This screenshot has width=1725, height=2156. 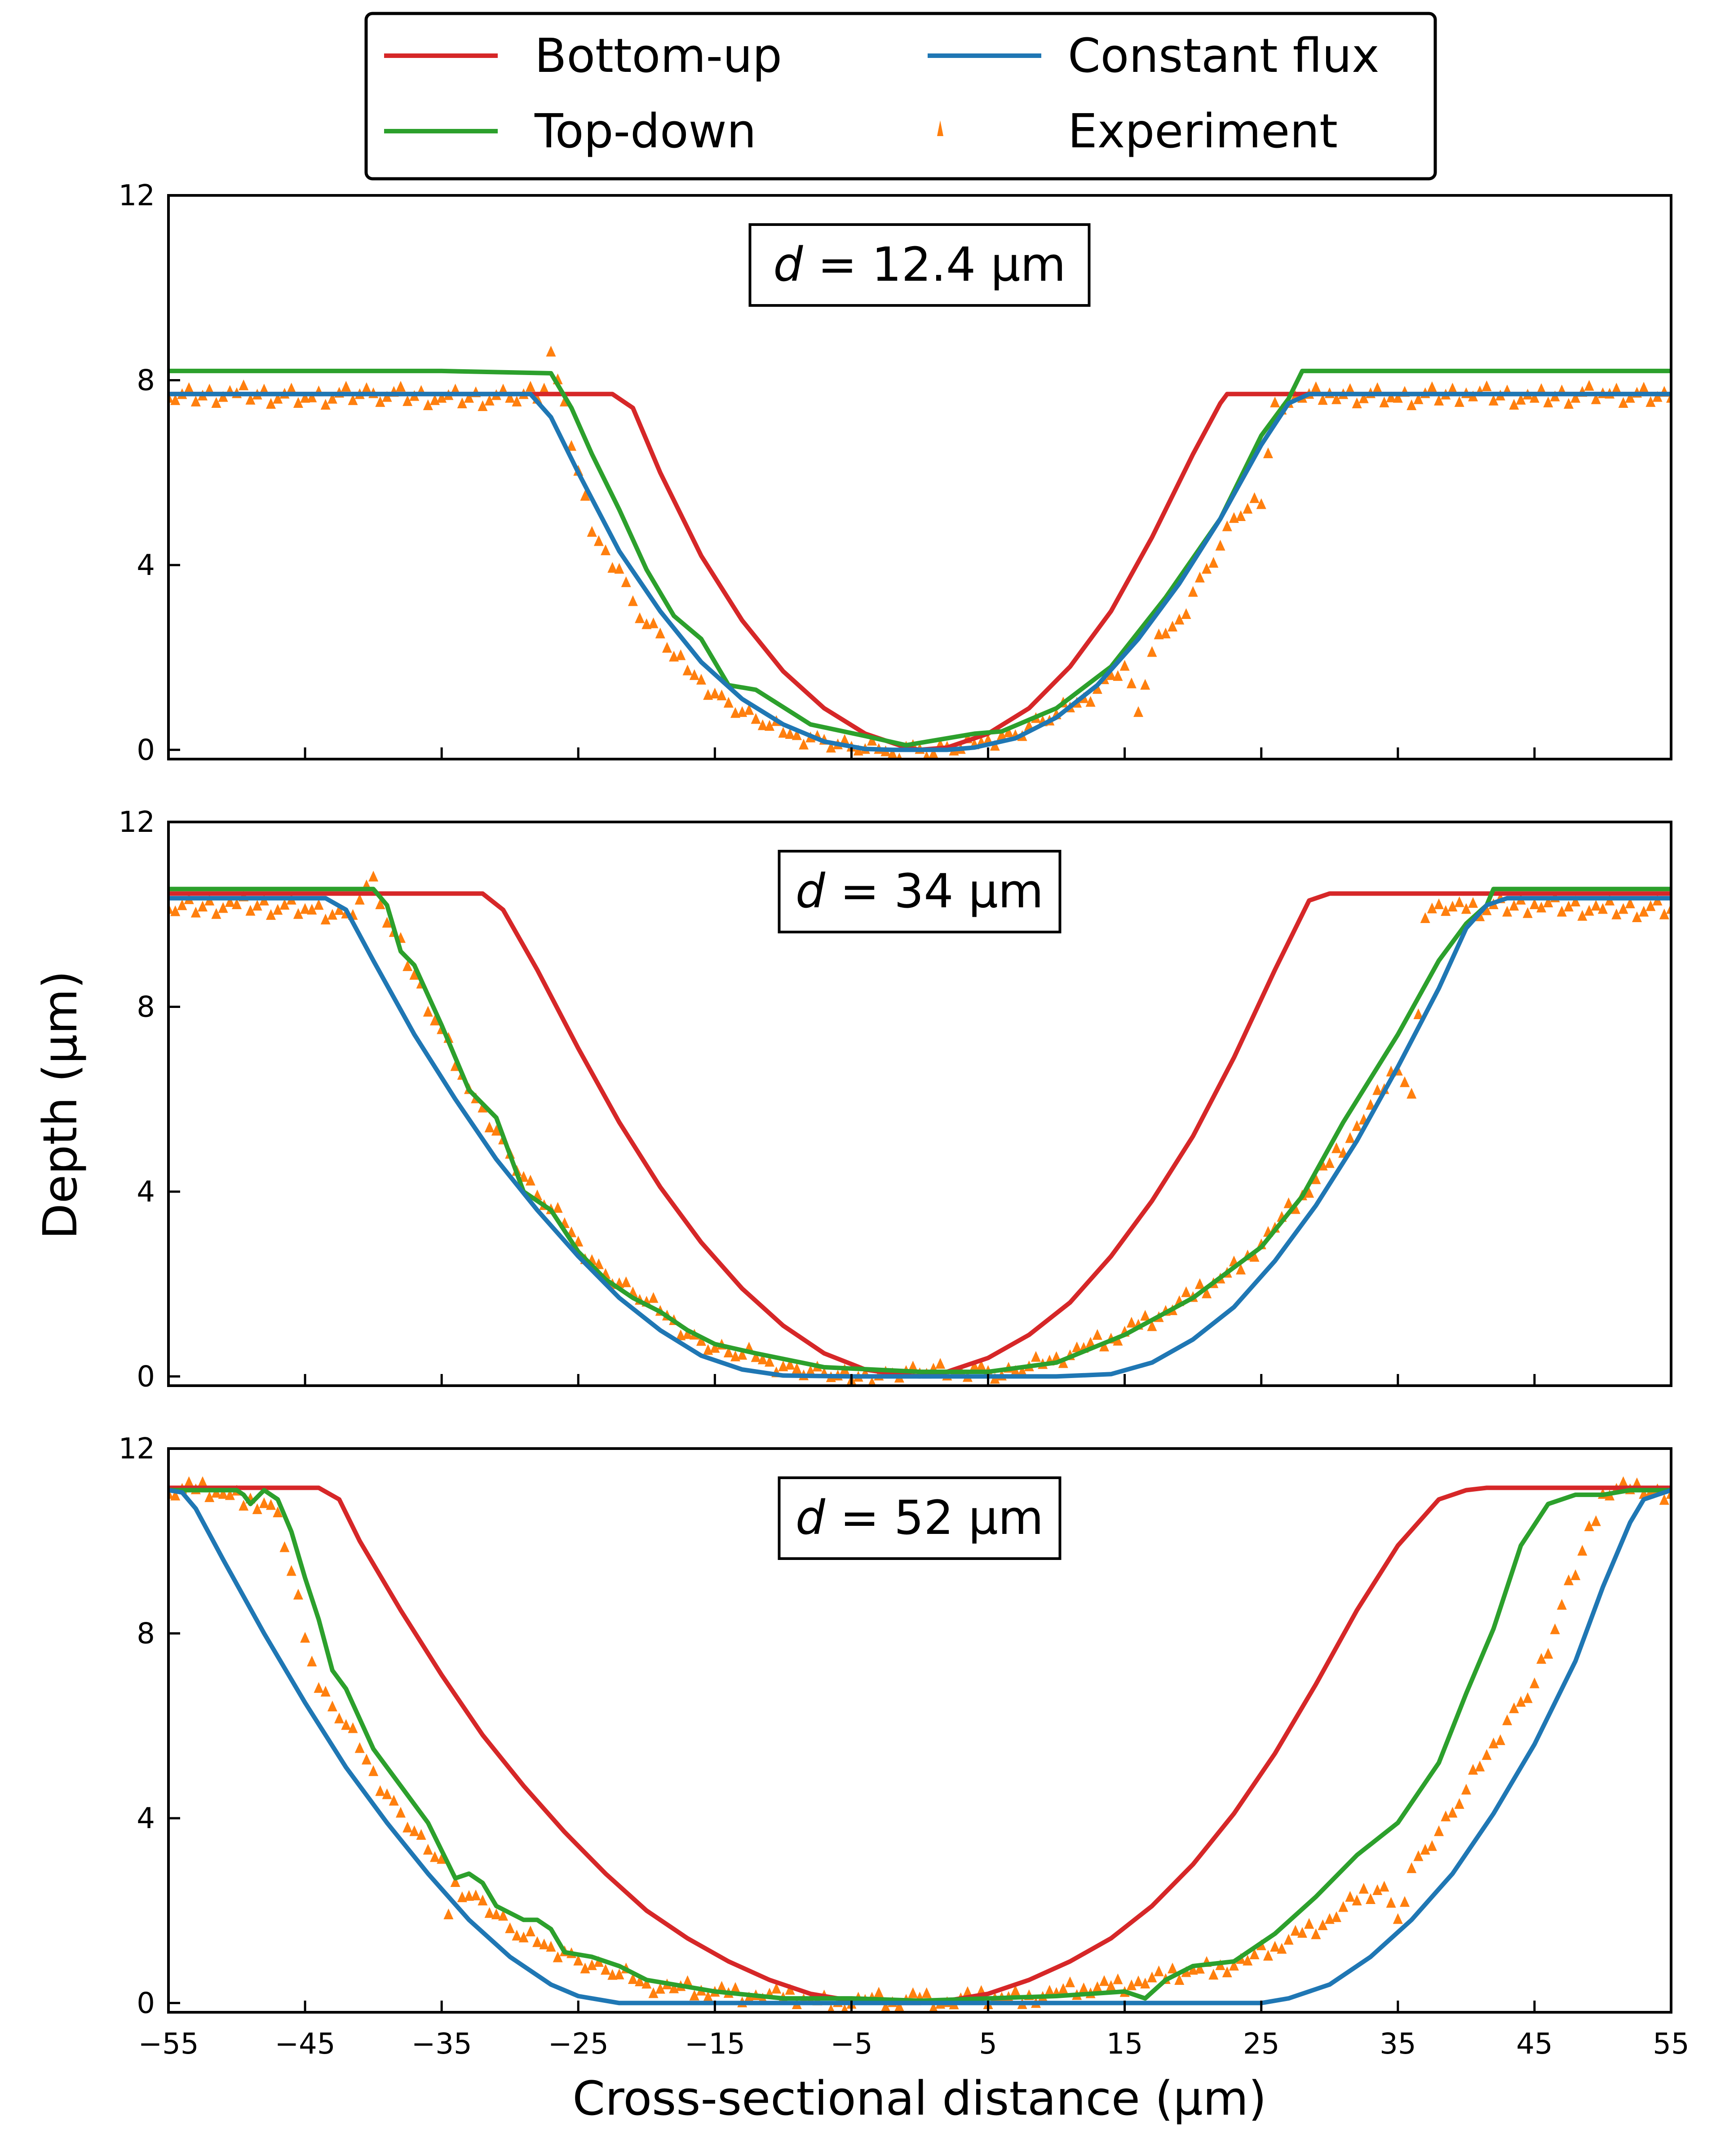 I want to click on panel-annotation-text: d = 34 µm, so click(x=920, y=891).